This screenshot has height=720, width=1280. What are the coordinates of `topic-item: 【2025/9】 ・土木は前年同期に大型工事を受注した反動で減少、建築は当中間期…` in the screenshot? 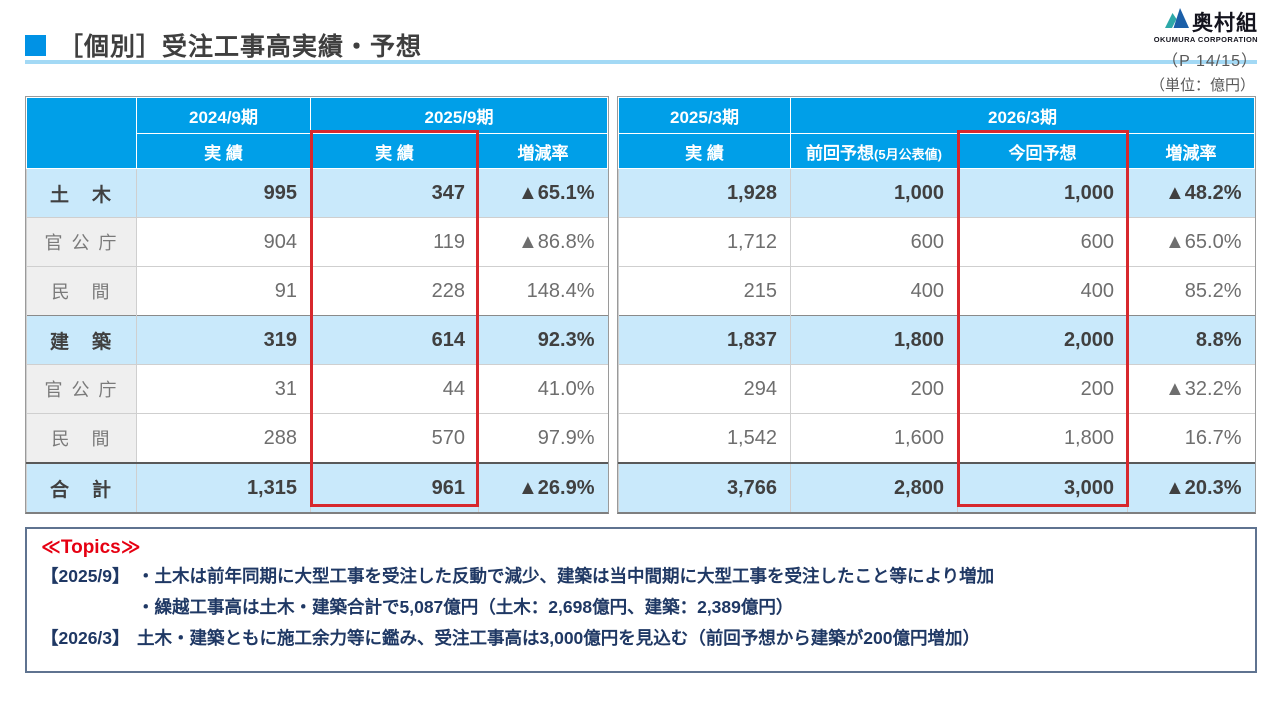 It's located at (641, 592).